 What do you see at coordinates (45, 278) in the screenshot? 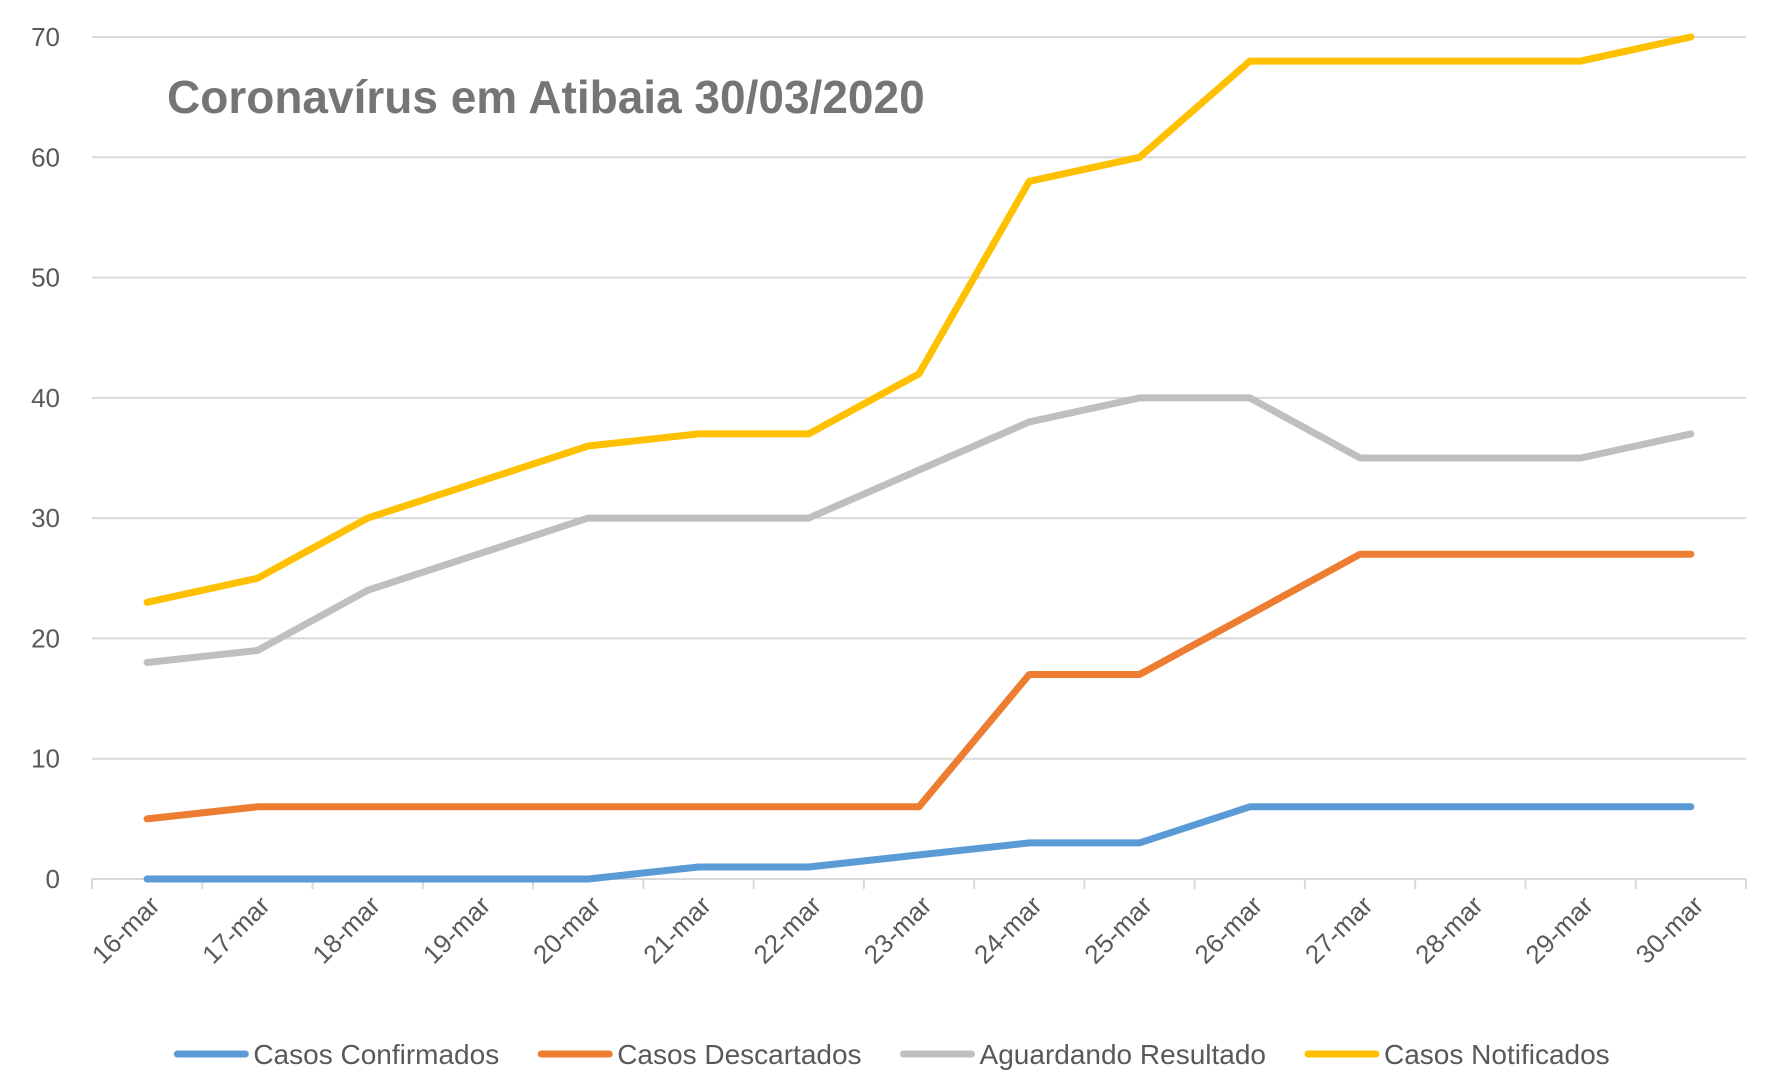
I see `y-tick-label: 50` at bounding box center [45, 278].